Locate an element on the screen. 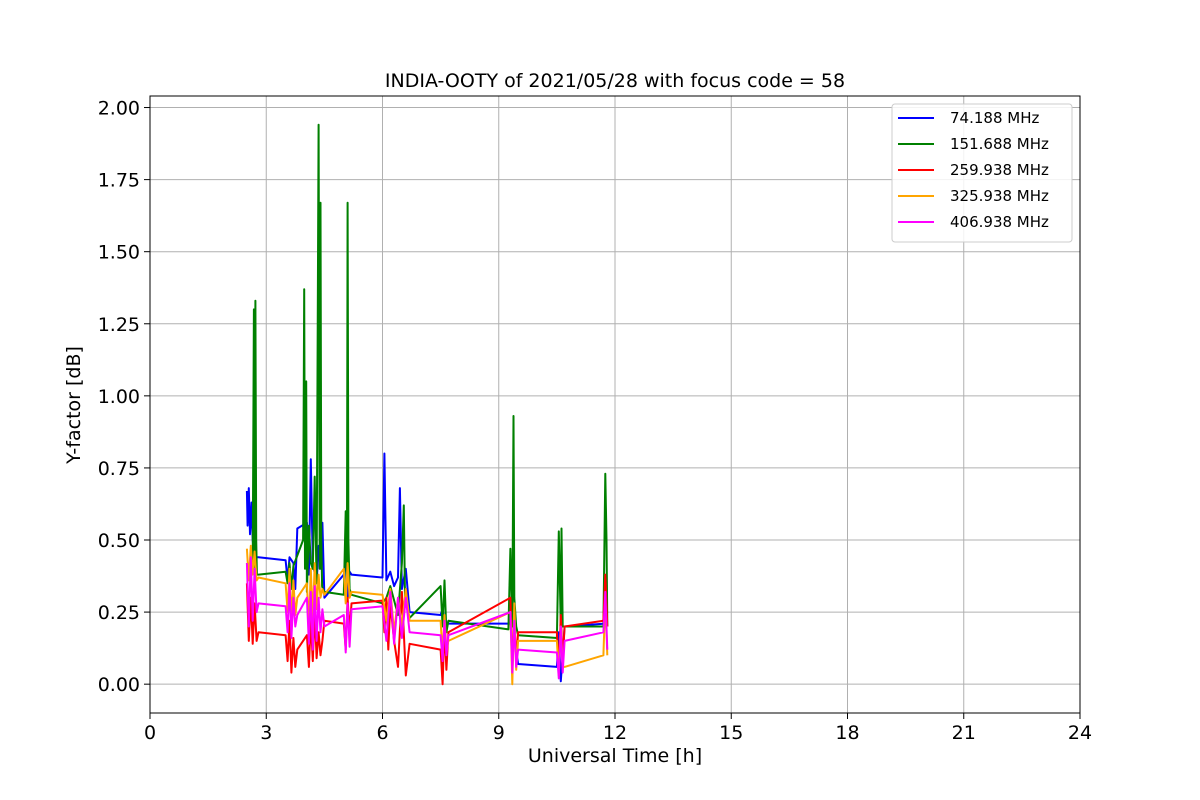  y-tick-label: 0.25 is located at coordinates (119, 613).